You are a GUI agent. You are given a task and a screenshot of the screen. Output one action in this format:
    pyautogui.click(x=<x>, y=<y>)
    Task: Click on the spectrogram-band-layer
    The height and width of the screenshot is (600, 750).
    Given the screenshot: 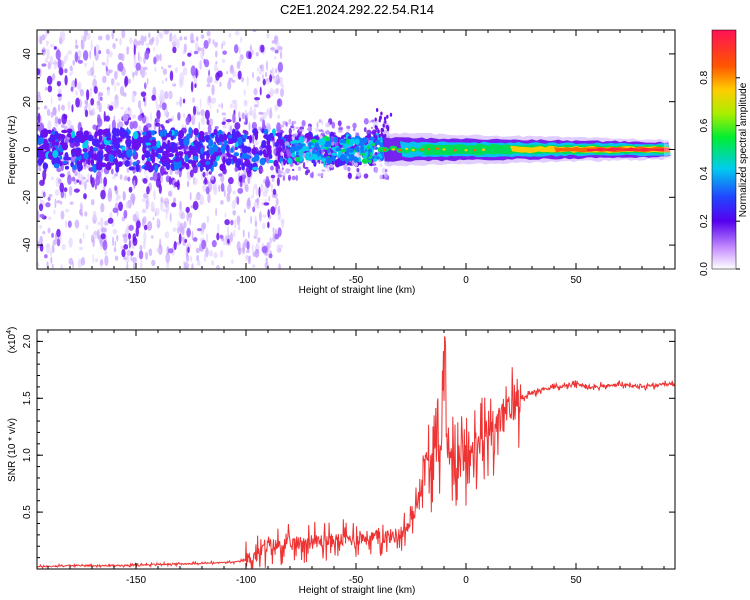 What is the action you would take?
    pyautogui.click(x=629, y=149)
    